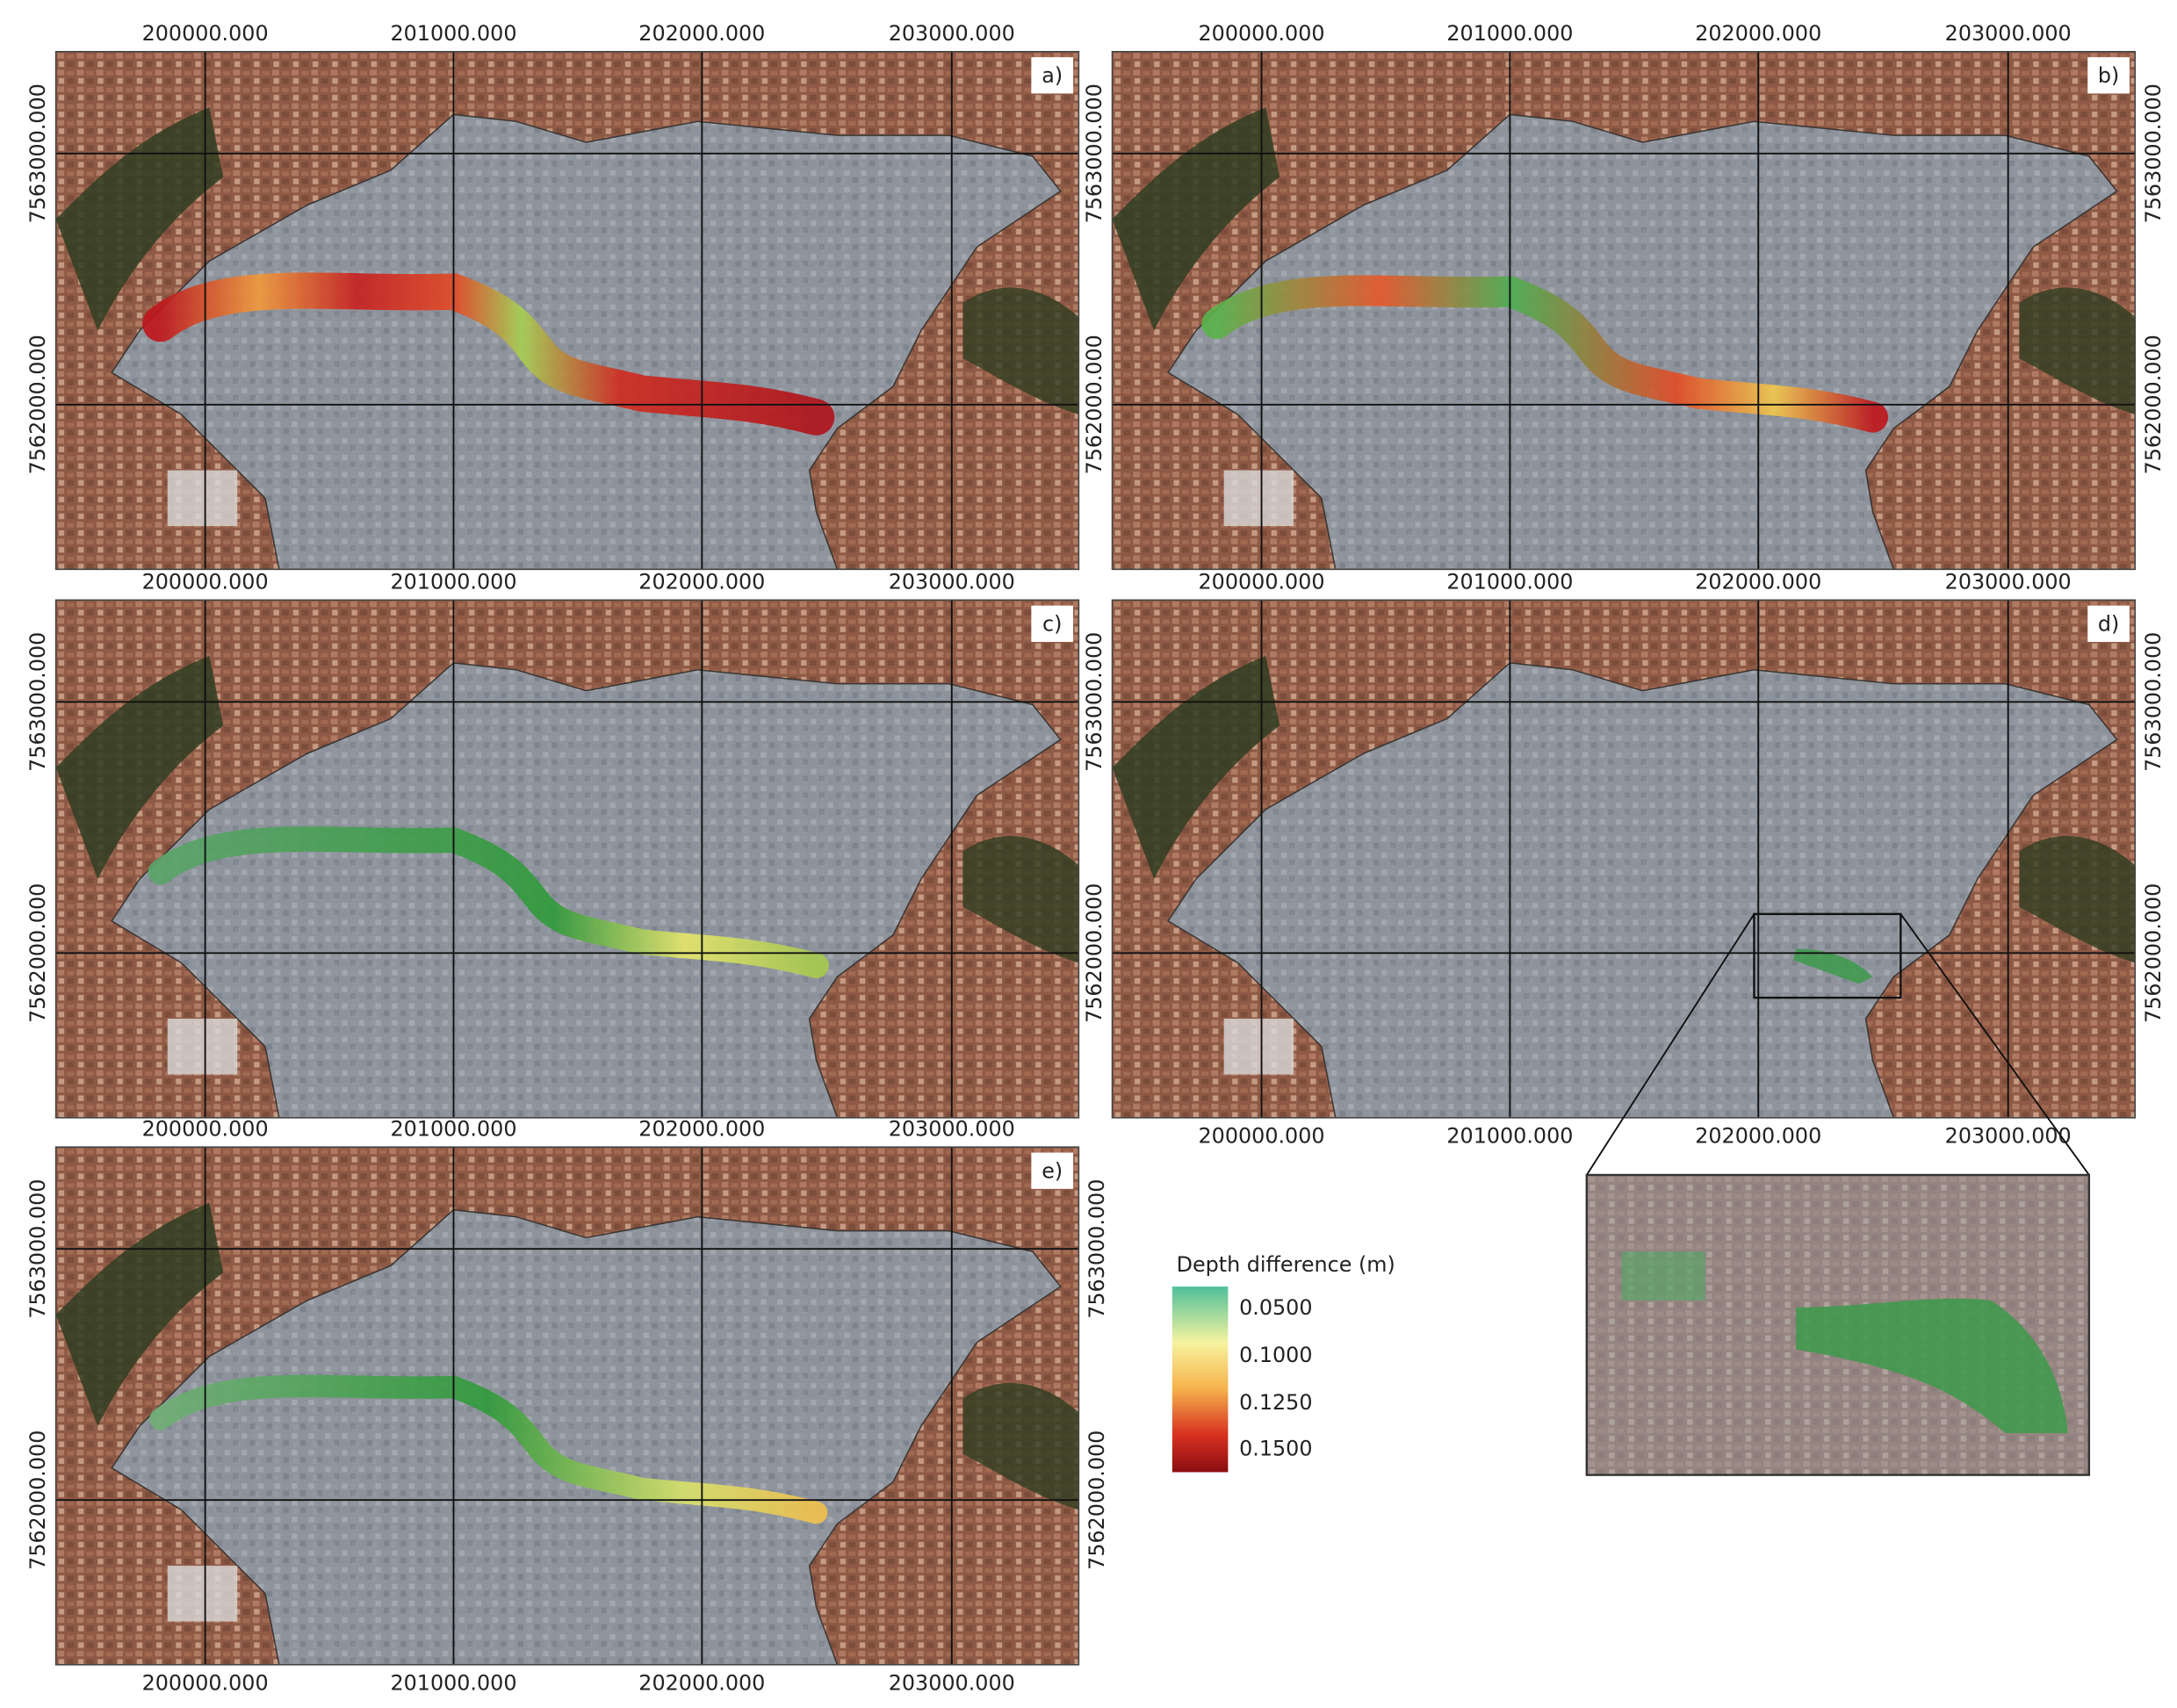 The width and height of the screenshot is (2177, 1708). What do you see at coordinates (1275, 1402) in the screenshot?
I see `legend-label: 0.1250` at bounding box center [1275, 1402].